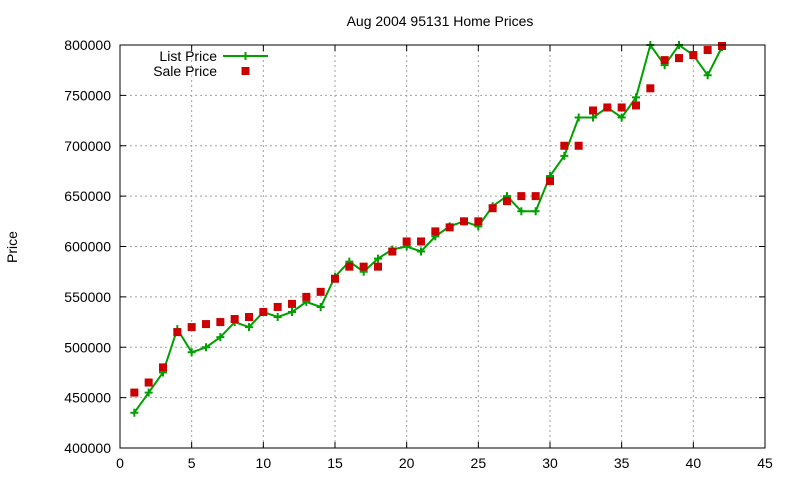  Describe the element at coordinates (87, 45) in the screenshot. I see `y-tick-label: 800000` at that location.